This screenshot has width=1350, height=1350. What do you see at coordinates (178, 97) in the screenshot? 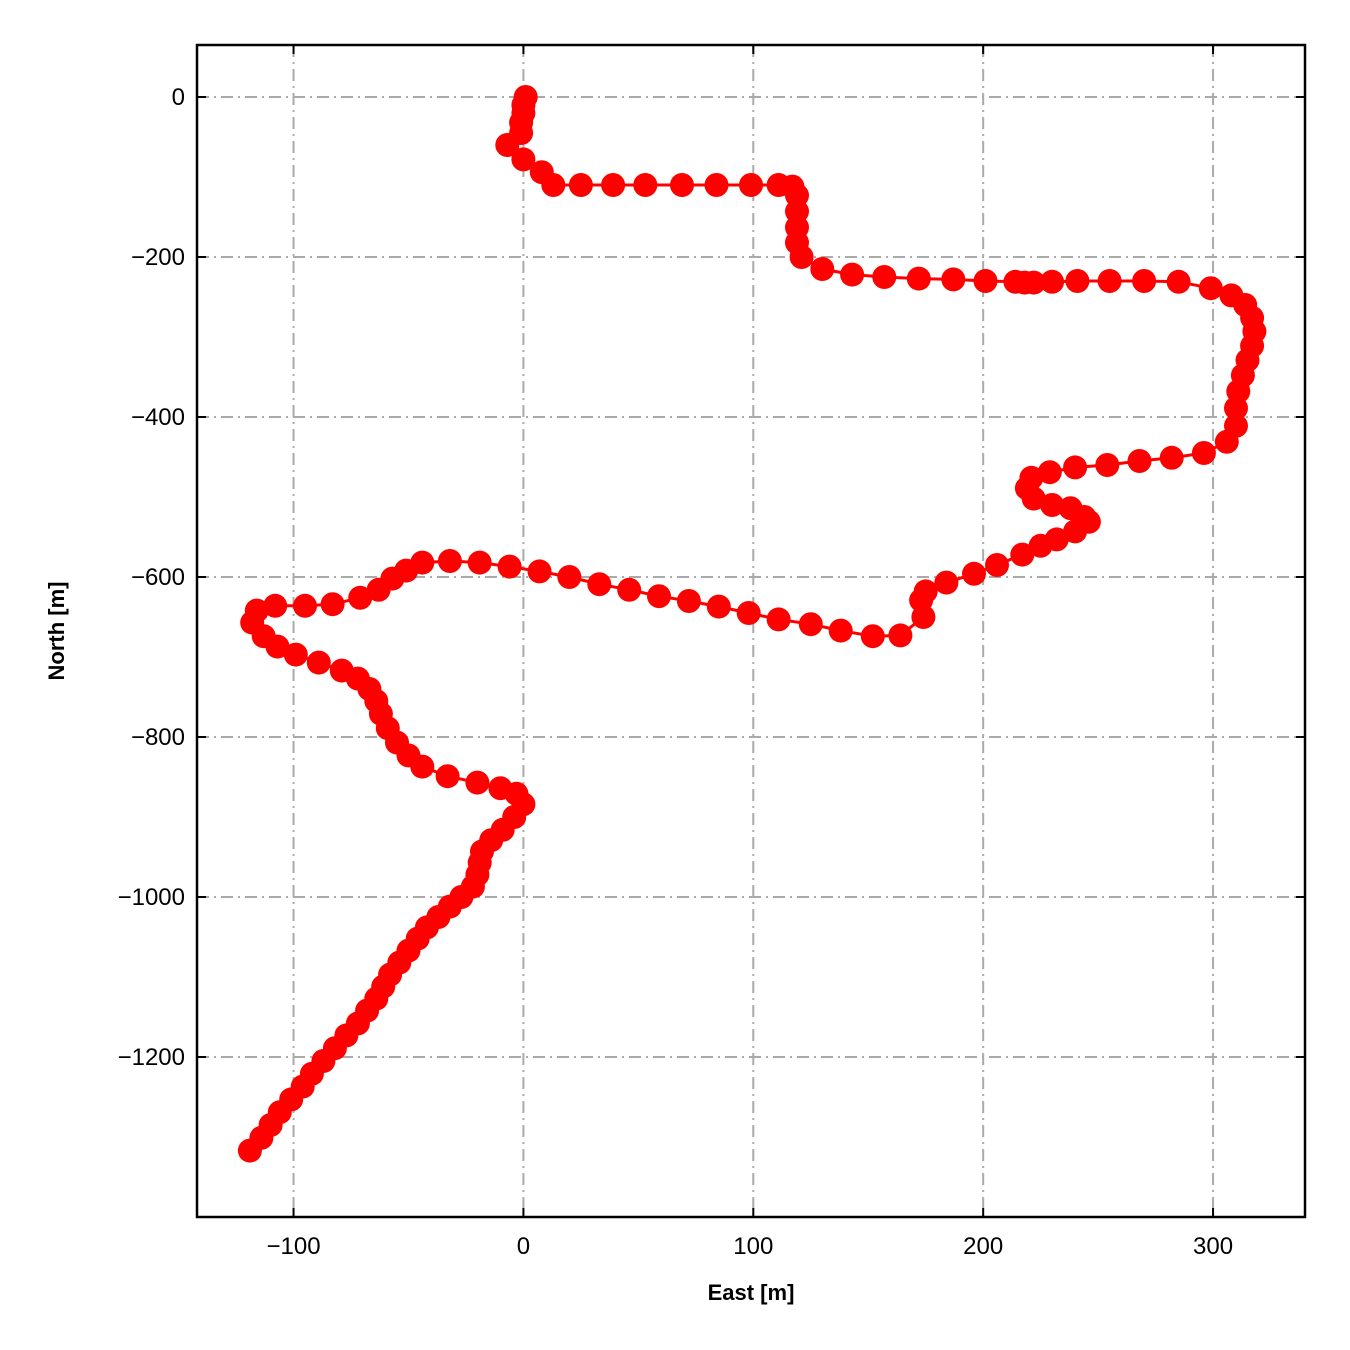
I see `y-tick-label: 0` at bounding box center [178, 97].